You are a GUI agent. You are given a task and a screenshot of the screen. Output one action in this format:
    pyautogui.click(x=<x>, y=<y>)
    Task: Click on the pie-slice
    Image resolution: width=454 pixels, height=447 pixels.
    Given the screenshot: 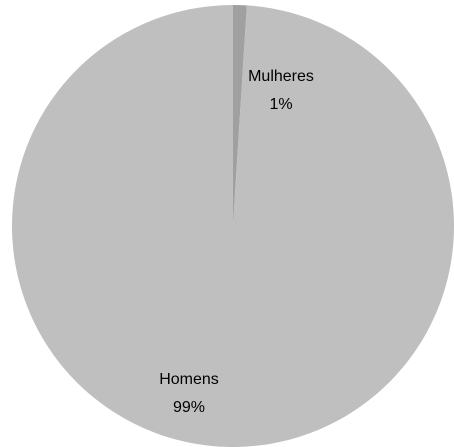 What is the action you would take?
    pyautogui.click(x=240, y=115)
    